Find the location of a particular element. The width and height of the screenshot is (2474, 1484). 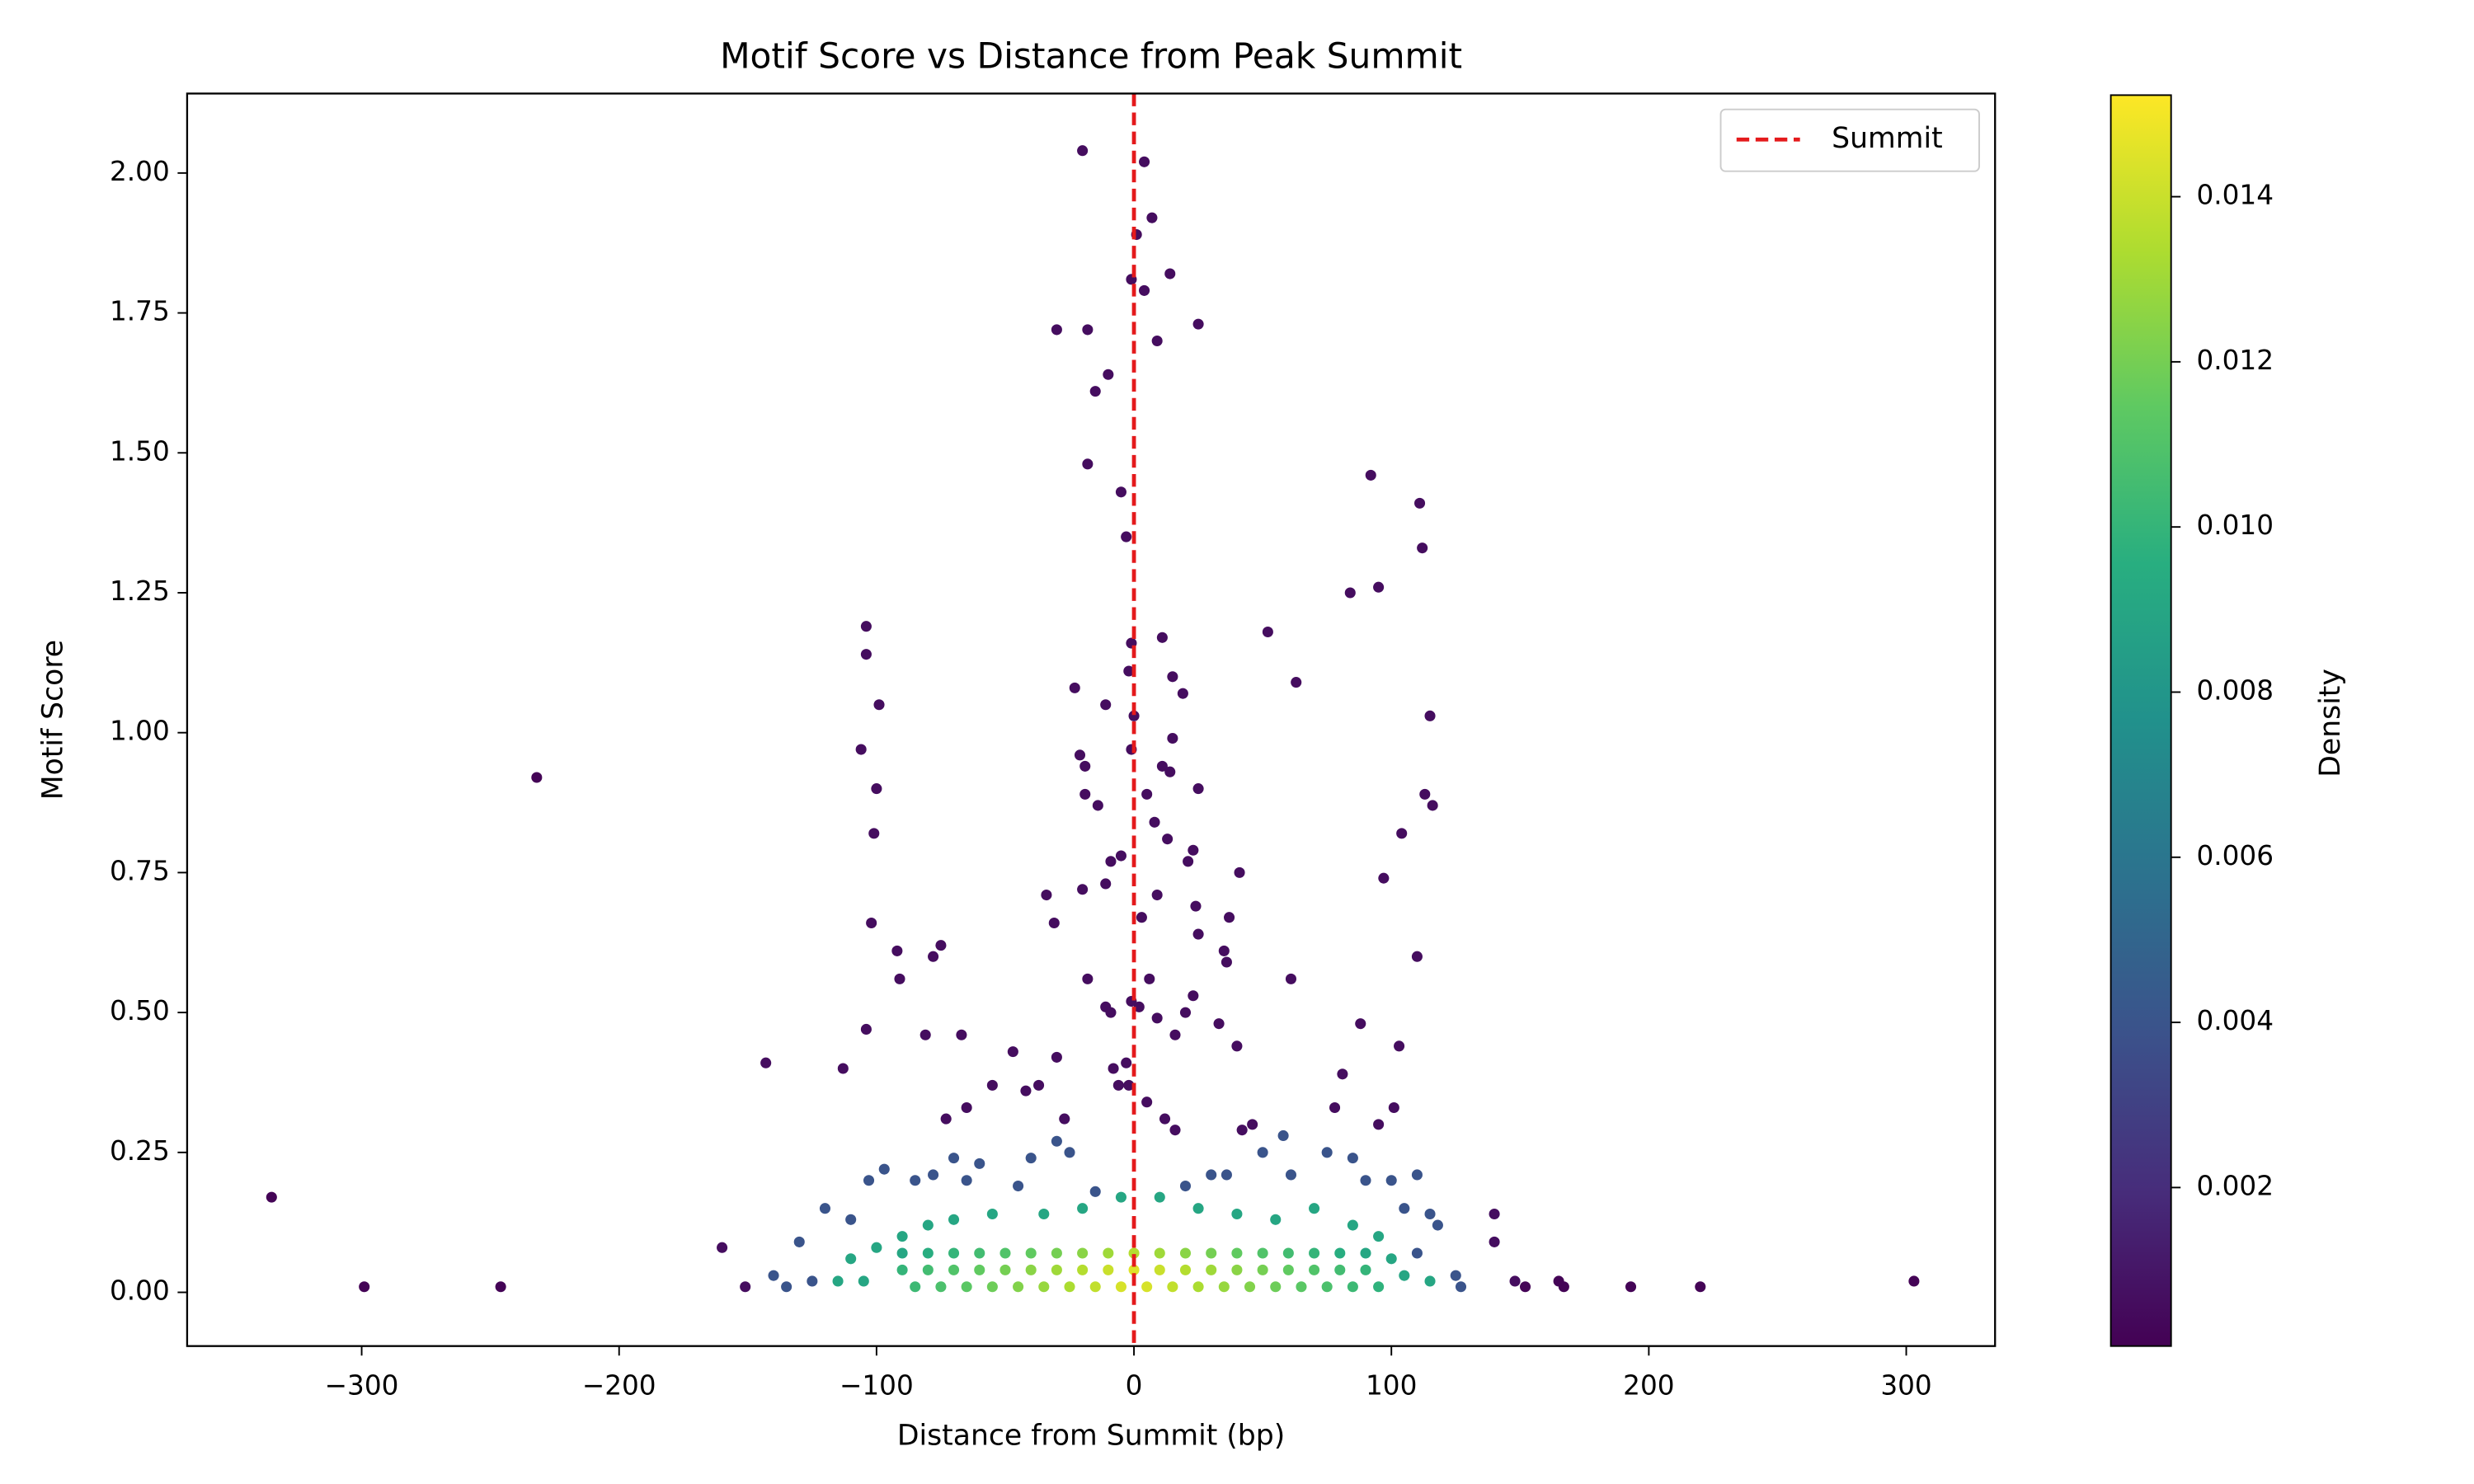

colorbar-tick-label: 0.012 is located at coordinates (2235, 360).